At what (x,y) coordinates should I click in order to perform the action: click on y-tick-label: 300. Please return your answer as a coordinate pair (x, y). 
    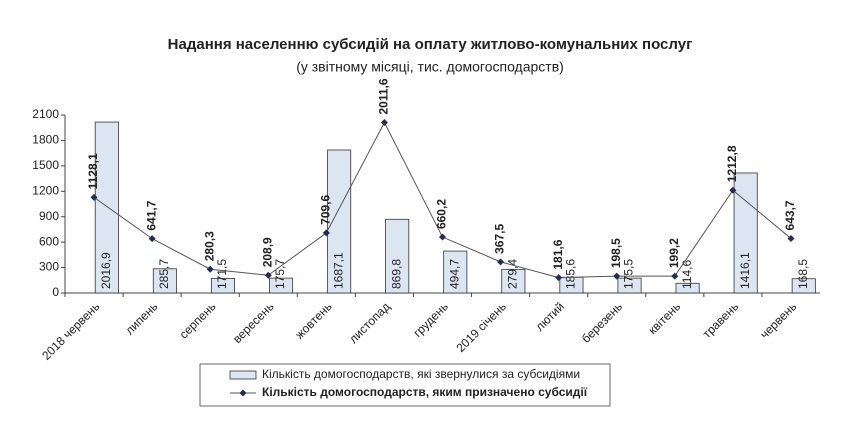
    Looking at the image, I should click on (49, 267).